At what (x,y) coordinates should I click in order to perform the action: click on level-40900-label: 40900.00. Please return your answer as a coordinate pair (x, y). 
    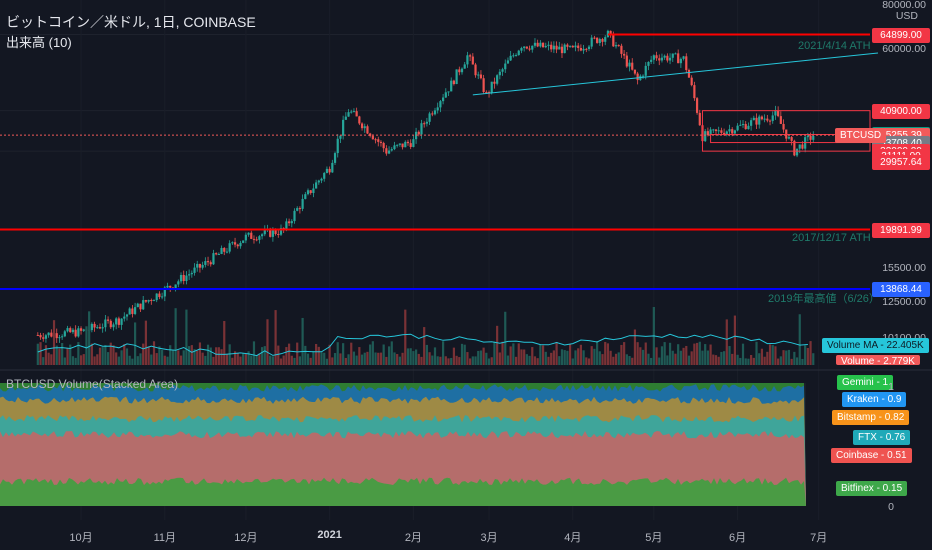
    Looking at the image, I should click on (901, 111).